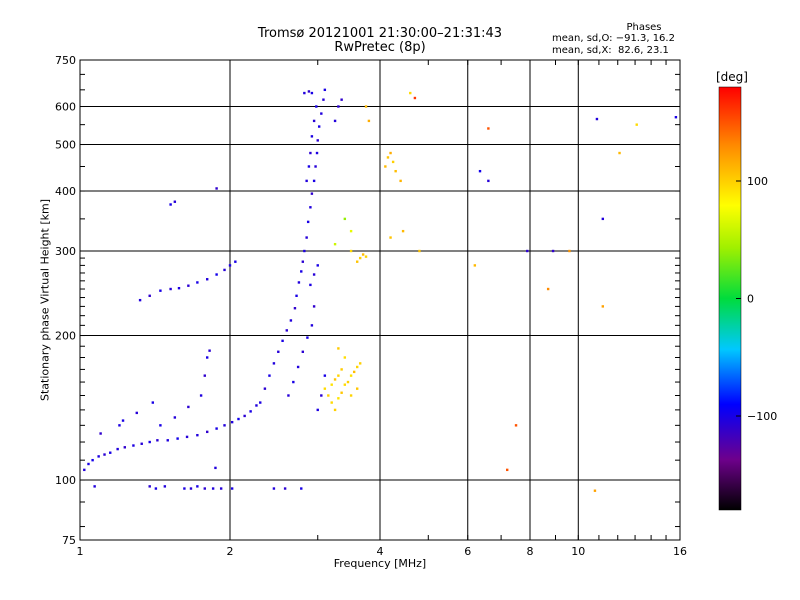 This screenshot has height=600, width=800. I want to click on x-tick-label: 16, so click(680, 551).